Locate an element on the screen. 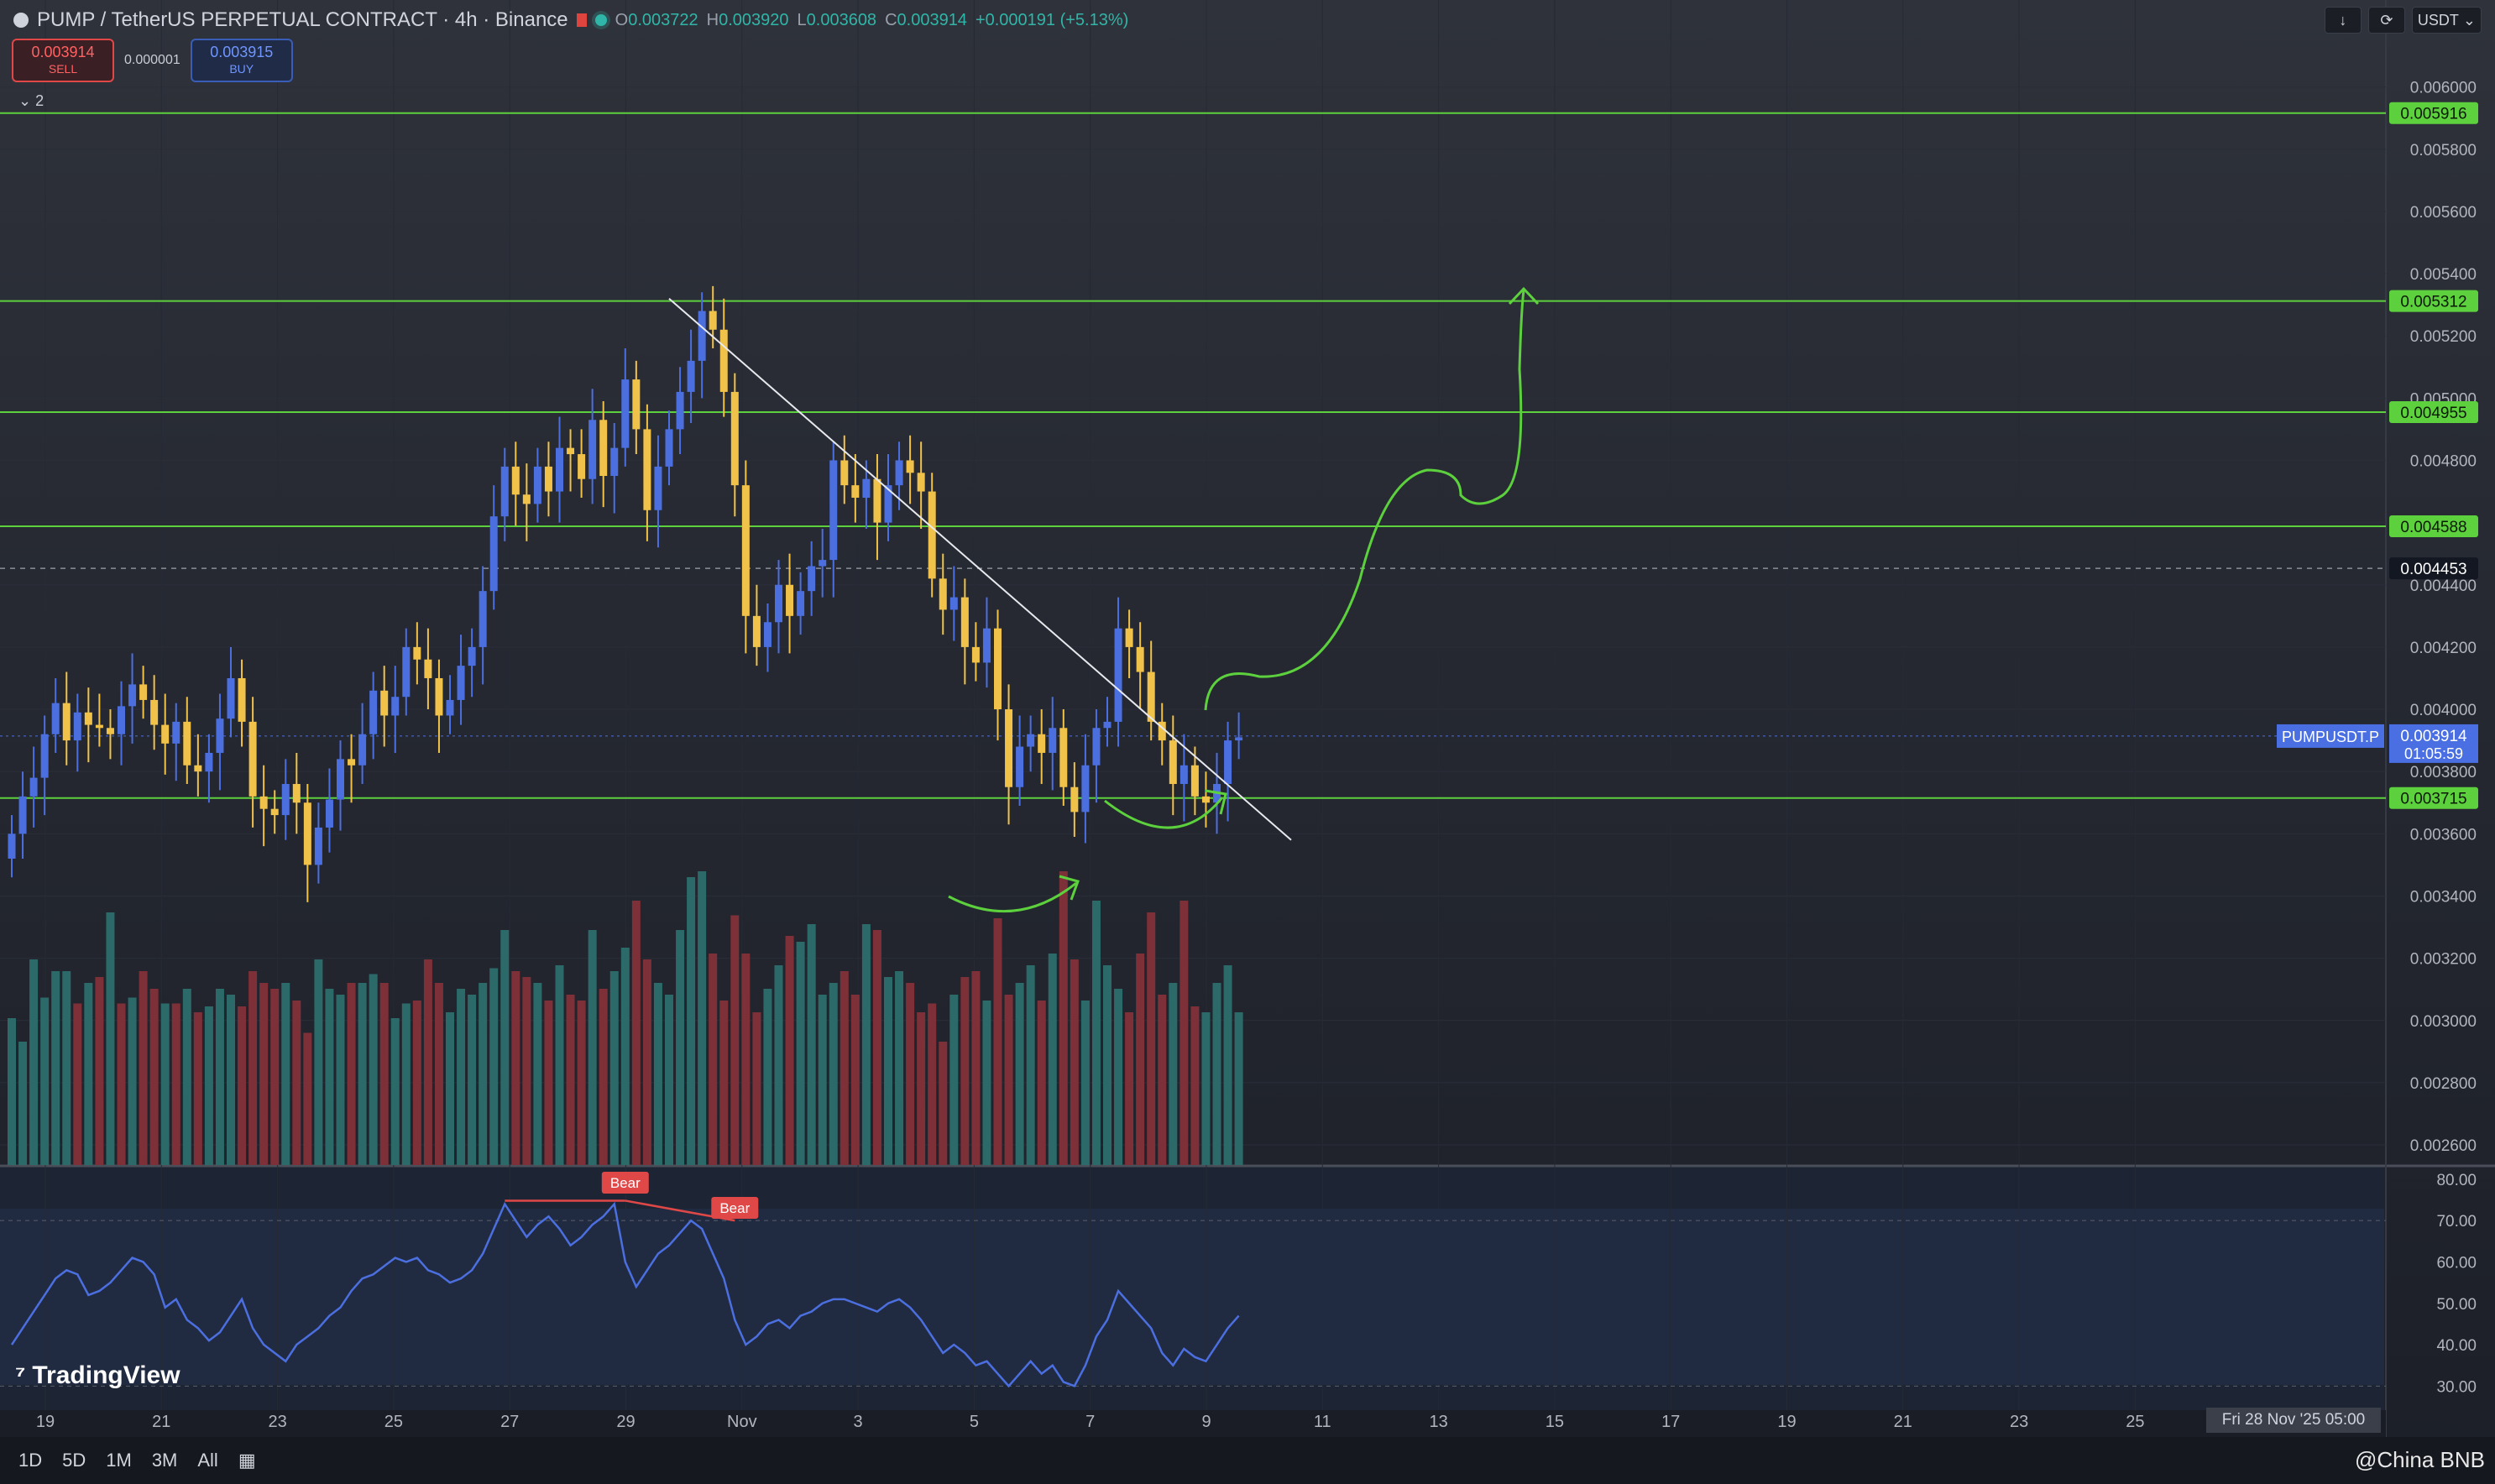 The height and width of the screenshot is (1484, 2495). price-tick-label: 0.003600 is located at coordinates (2443, 835).